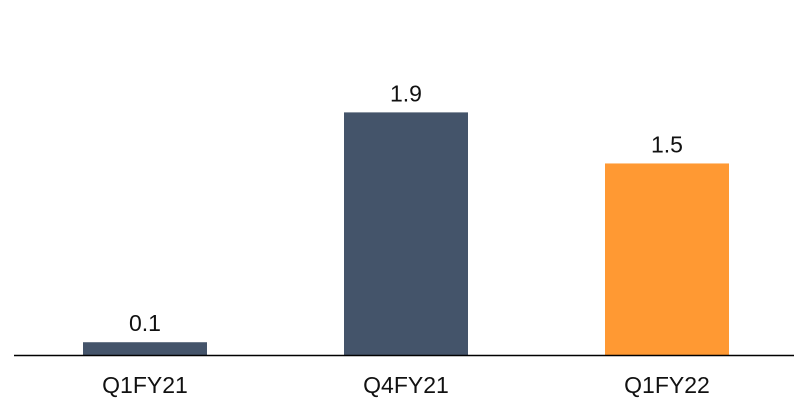  I want to click on x-tick-label-q1fy22: Q1FY22, so click(667, 385).